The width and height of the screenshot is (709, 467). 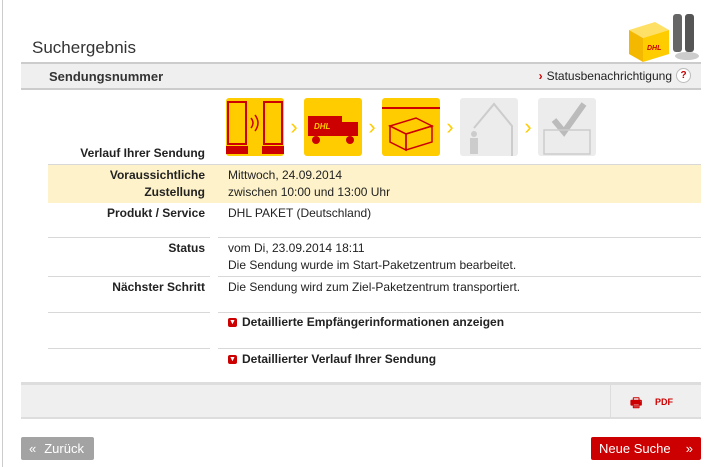 I want to click on print-icon: 🖶, so click(x=636, y=402).